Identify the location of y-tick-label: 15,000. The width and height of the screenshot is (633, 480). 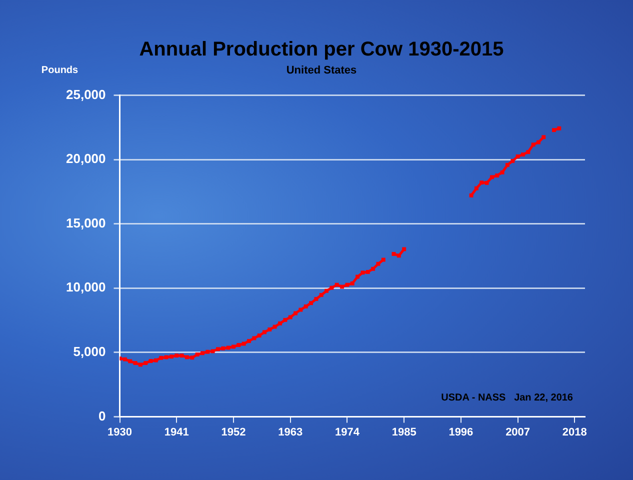
(86, 222).